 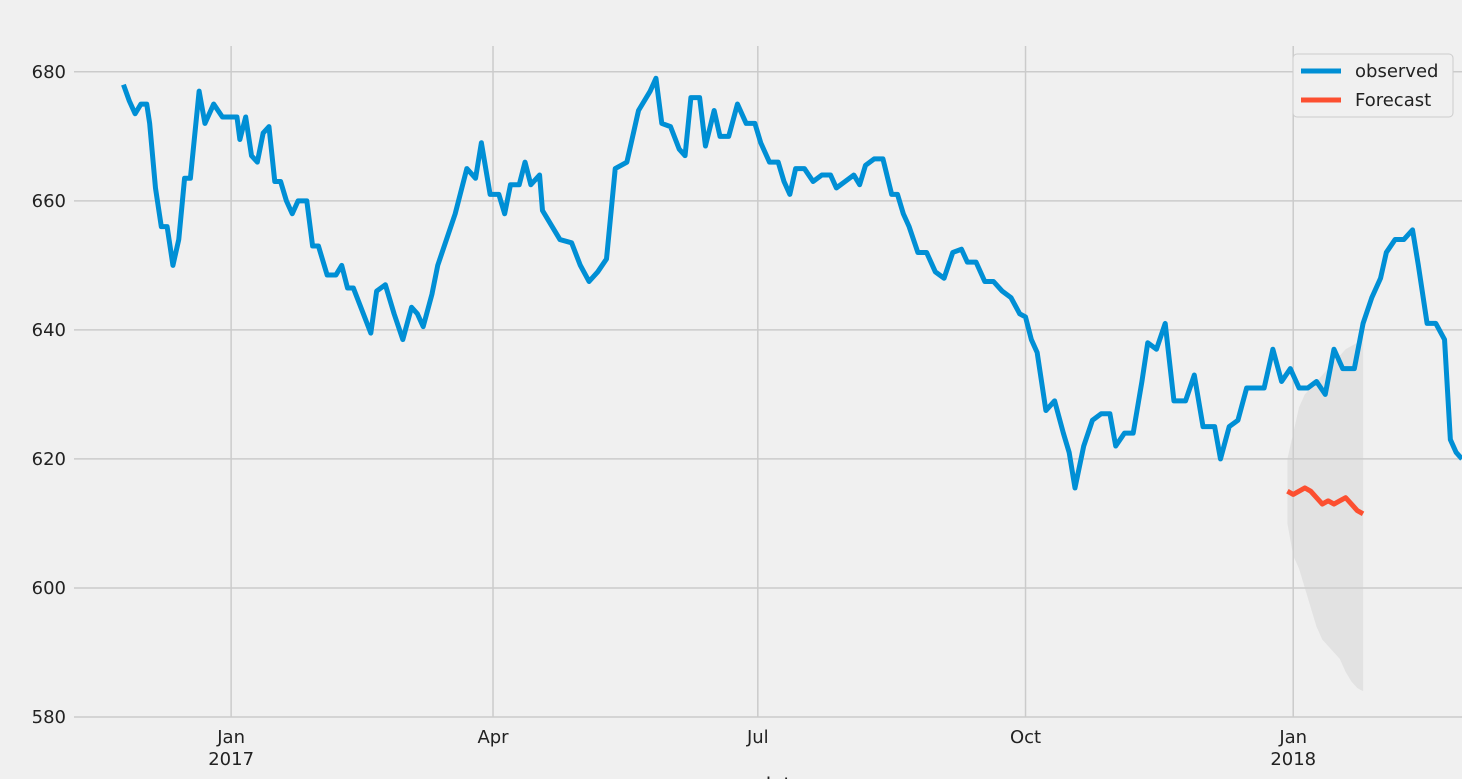 What do you see at coordinates (1293, 759) in the screenshot?
I see `x-tick-year-label: 2018` at bounding box center [1293, 759].